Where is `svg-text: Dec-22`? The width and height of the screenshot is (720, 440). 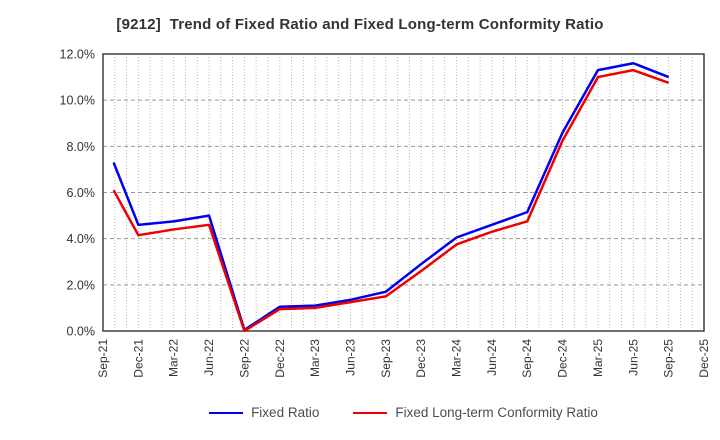
svg-text: Dec-22 is located at coordinates (280, 358).